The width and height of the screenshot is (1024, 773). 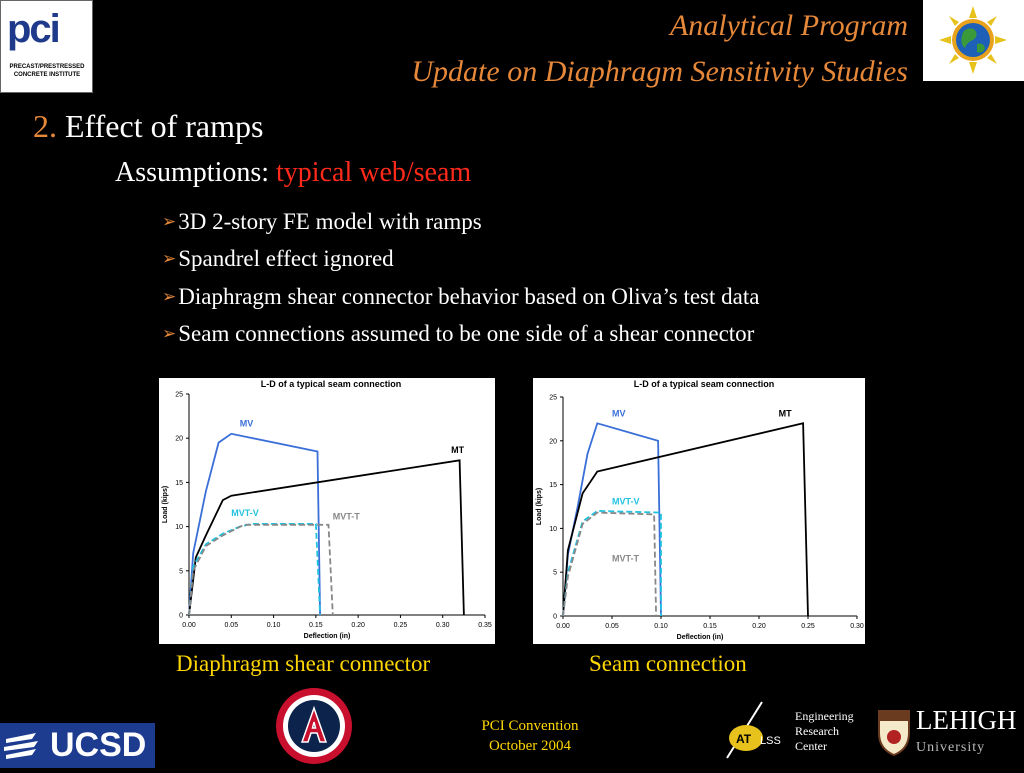 I want to click on university-arizona-seal, so click(x=314, y=726).